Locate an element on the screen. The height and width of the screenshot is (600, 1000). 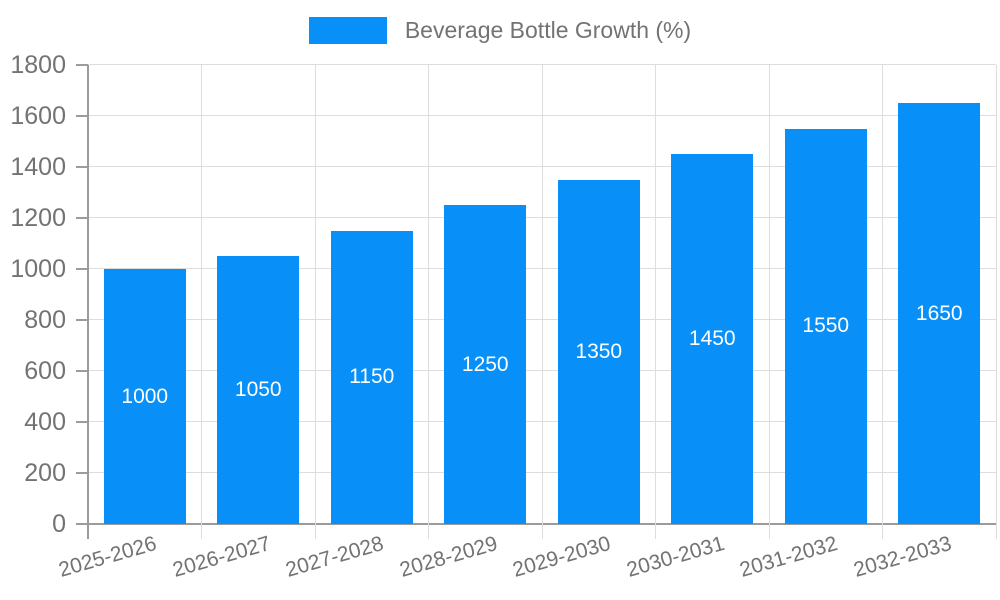
x-axis-tick-label: 2028-2029 is located at coordinates (448, 556).